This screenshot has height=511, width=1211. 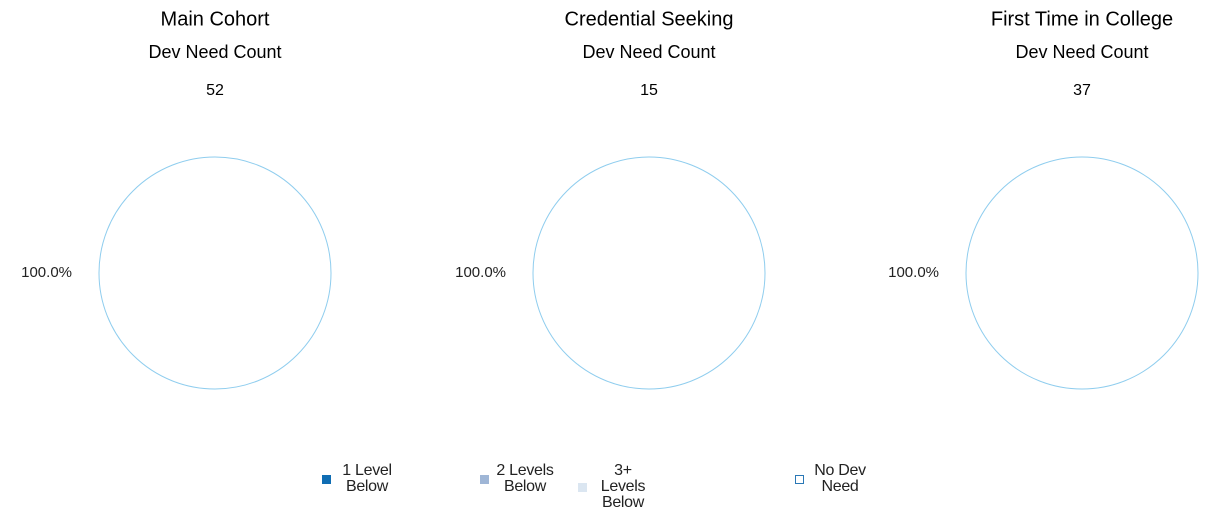 I want to click on legend-label: No Dev Need, so click(x=840, y=478).